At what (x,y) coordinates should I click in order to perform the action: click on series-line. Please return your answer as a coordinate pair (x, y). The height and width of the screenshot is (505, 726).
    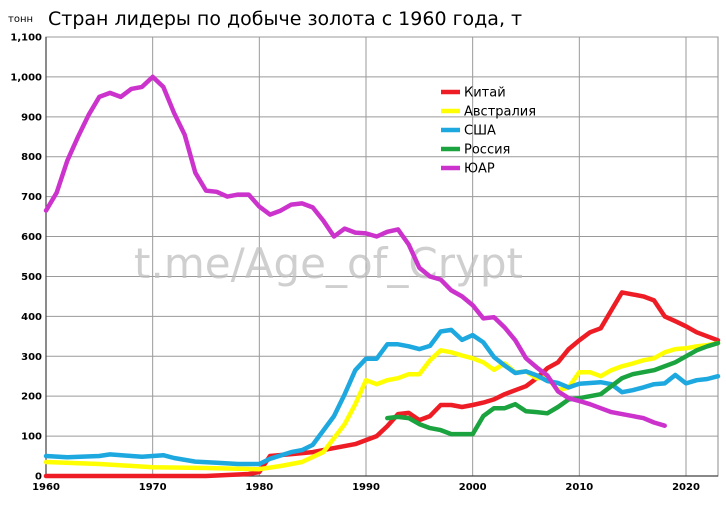
    Looking at the image, I should click on (553, 388).